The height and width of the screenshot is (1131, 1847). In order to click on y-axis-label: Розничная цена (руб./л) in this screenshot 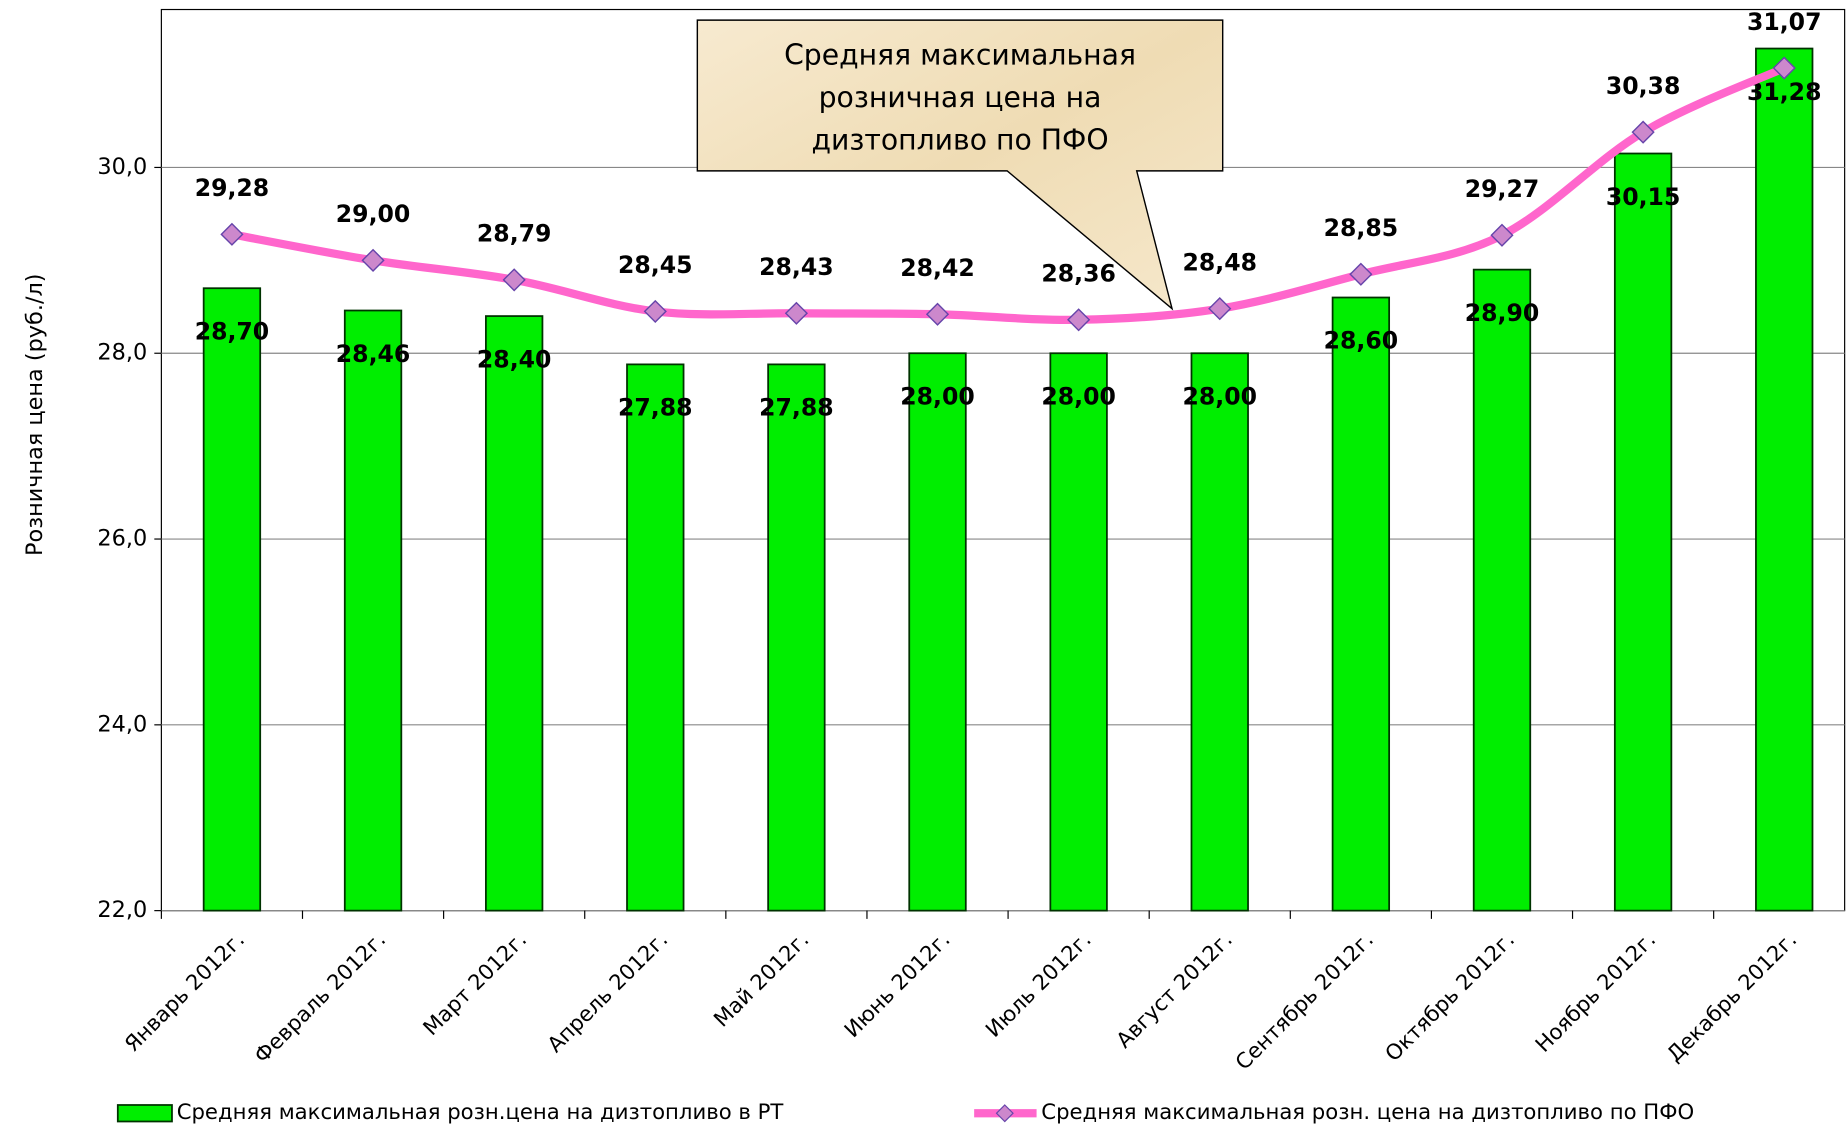, I will do `click(35, 414)`.